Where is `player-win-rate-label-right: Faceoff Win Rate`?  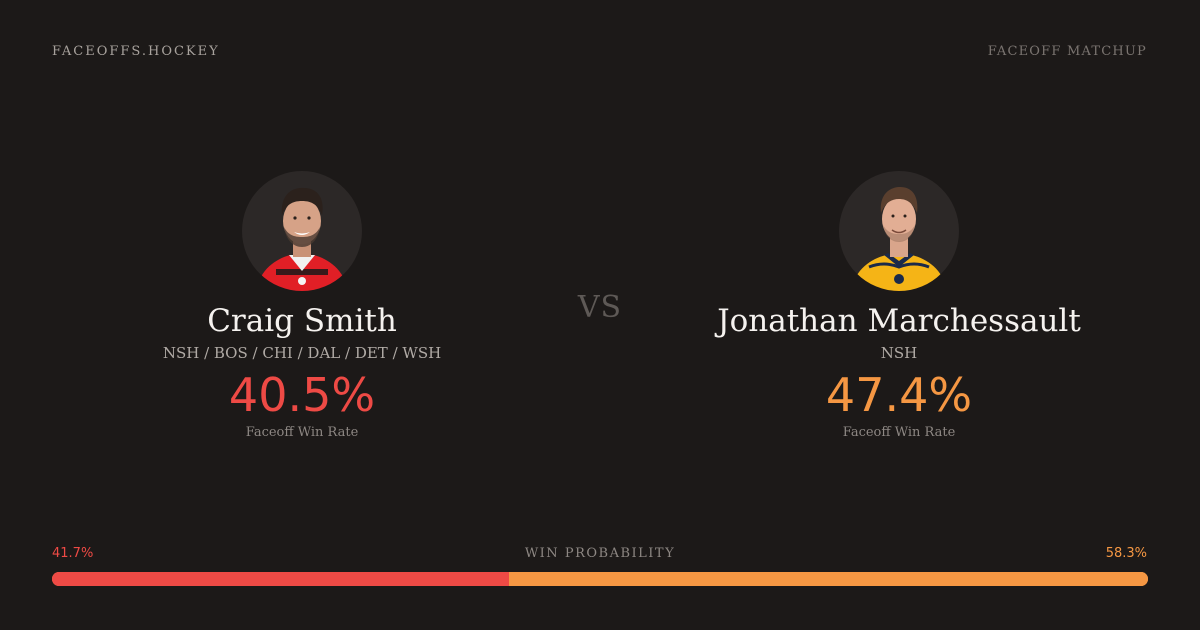 player-win-rate-label-right: Faceoff Win Rate is located at coordinates (899, 432).